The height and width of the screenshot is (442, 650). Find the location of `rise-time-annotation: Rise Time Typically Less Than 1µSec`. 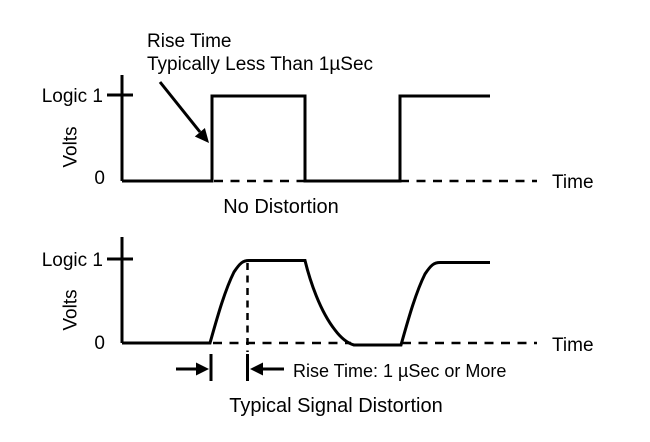

rise-time-annotation: Rise Time Typically Less Than 1µSec is located at coordinates (260, 53).